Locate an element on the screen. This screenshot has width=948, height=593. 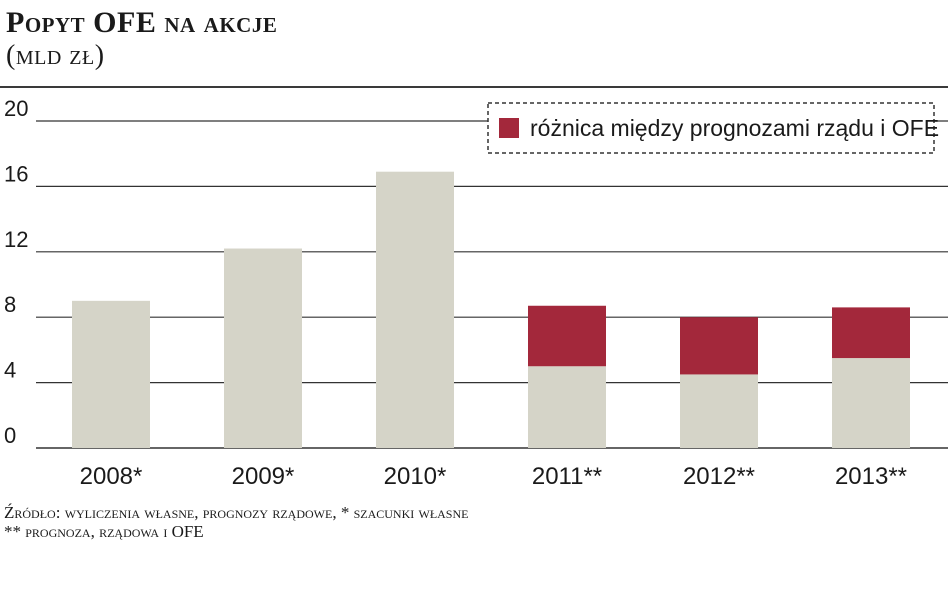
chart-subtitle: (mld zł) is located at coordinates (55, 55).